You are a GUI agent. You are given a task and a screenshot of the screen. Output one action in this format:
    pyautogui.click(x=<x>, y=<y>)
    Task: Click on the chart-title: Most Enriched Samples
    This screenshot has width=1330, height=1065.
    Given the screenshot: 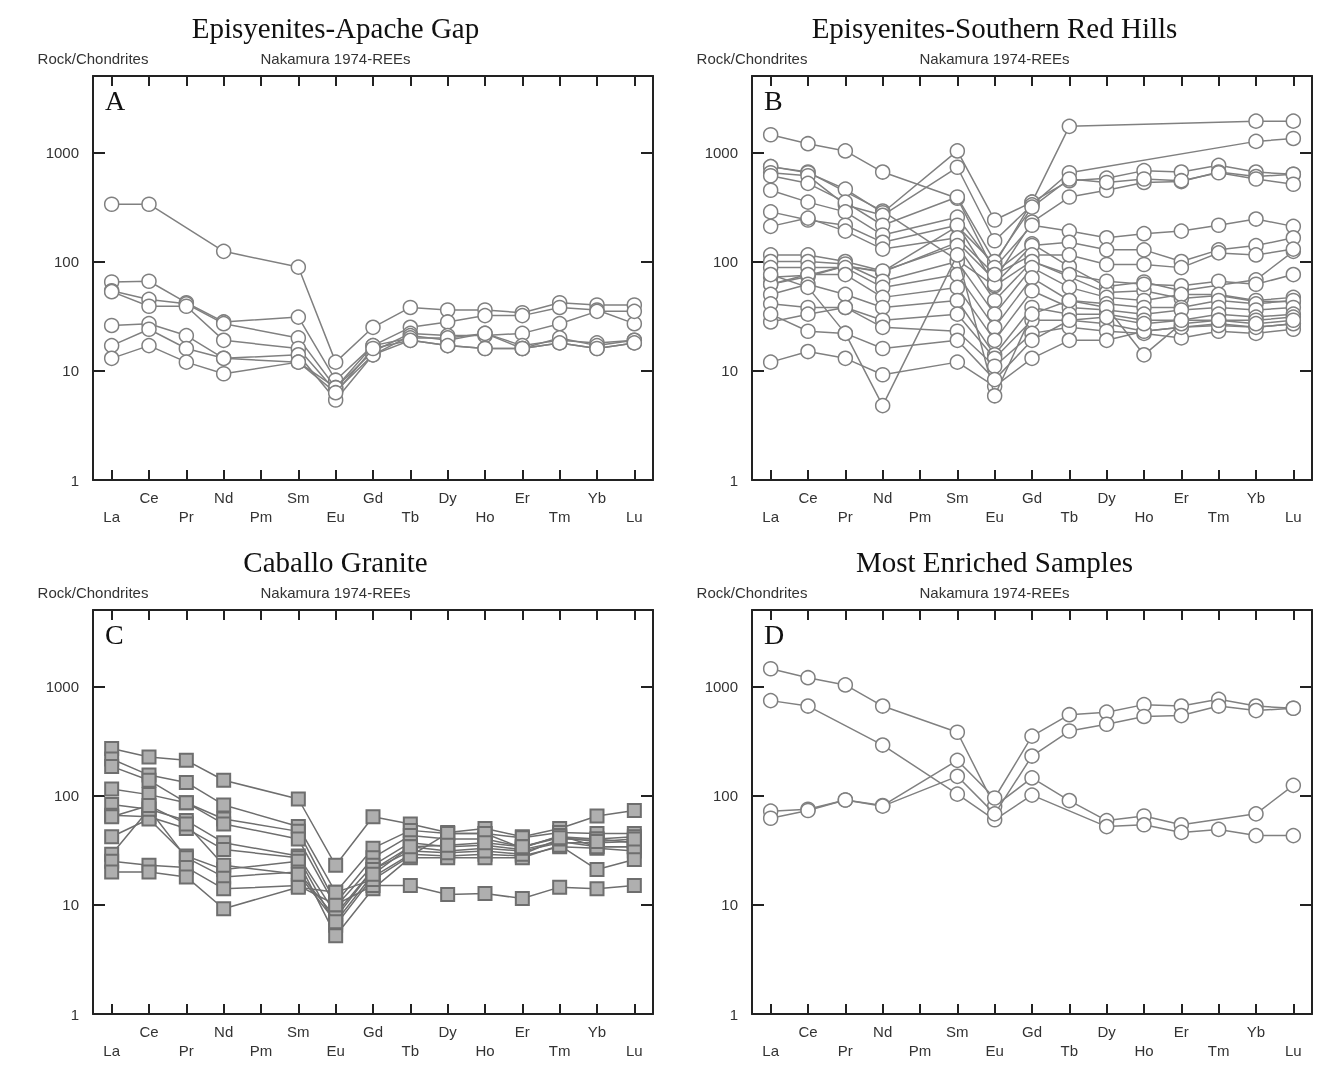 What is the action you would take?
    pyautogui.click(x=994, y=561)
    